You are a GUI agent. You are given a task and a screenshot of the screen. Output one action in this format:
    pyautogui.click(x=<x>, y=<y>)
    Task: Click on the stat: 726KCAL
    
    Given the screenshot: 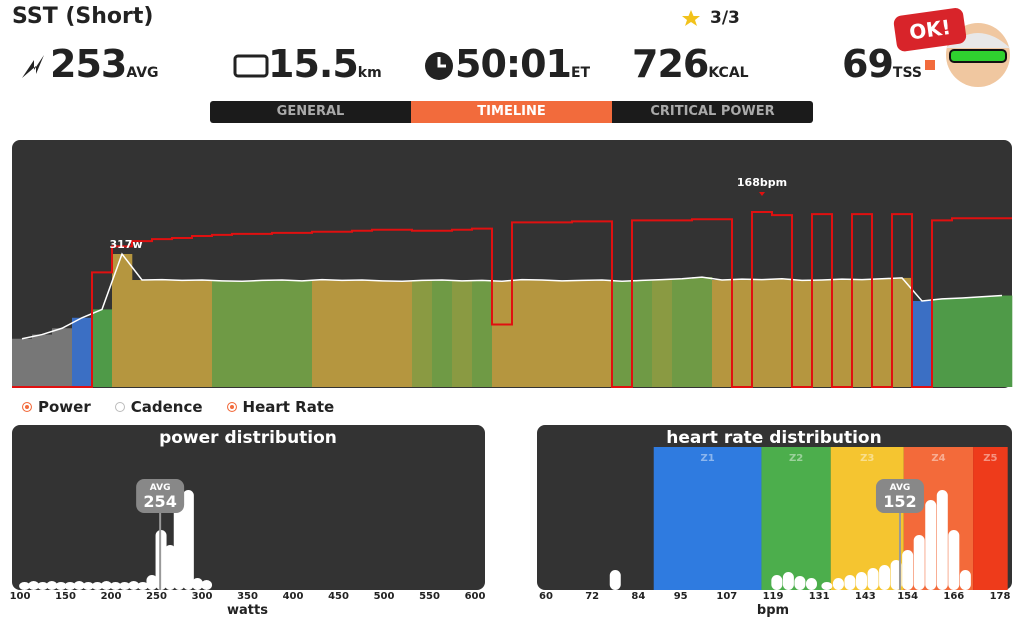 What is the action you would take?
    pyautogui.click(x=690, y=64)
    